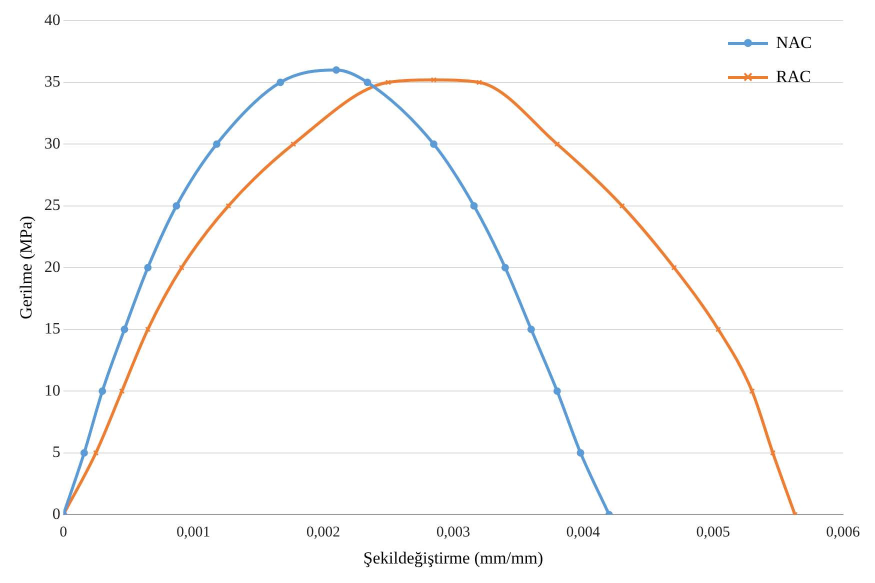  What do you see at coordinates (323, 532) in the screenshot?
I see `x-tick-label: 0,002` at bounding box center [323, 532].